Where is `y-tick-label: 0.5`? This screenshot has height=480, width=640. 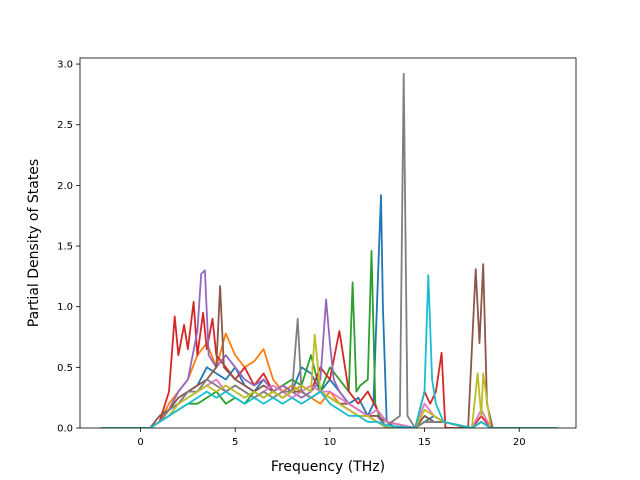 y-tick-label: 0.5 is located at coordinates (65, 368).